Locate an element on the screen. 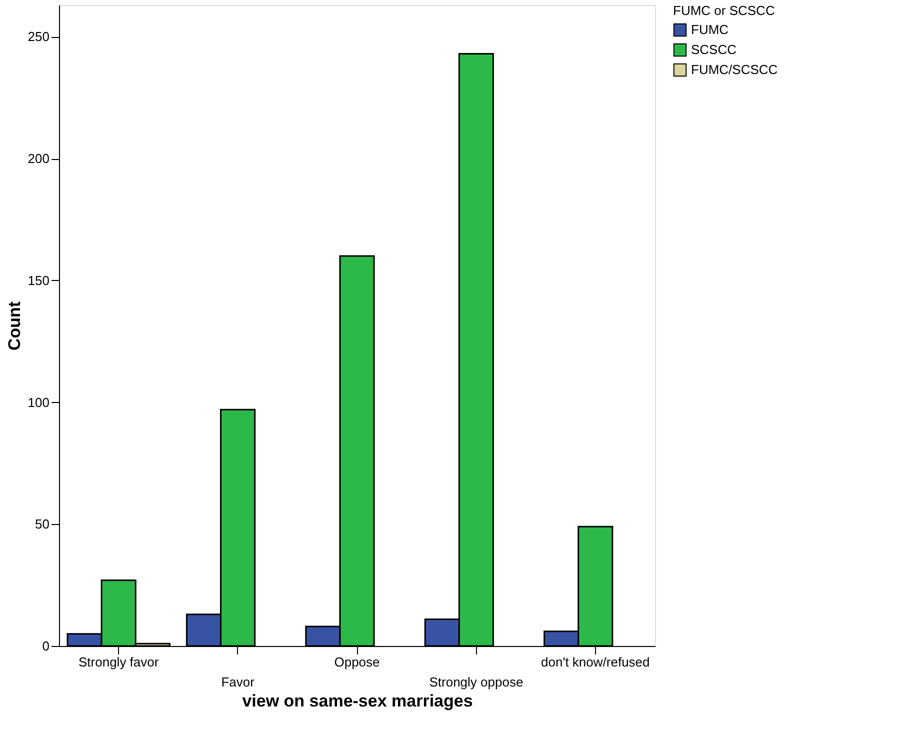 The width and height of the screenshot is (897, 756). y-tick-label: 0 is located at coordinates (46, 646).